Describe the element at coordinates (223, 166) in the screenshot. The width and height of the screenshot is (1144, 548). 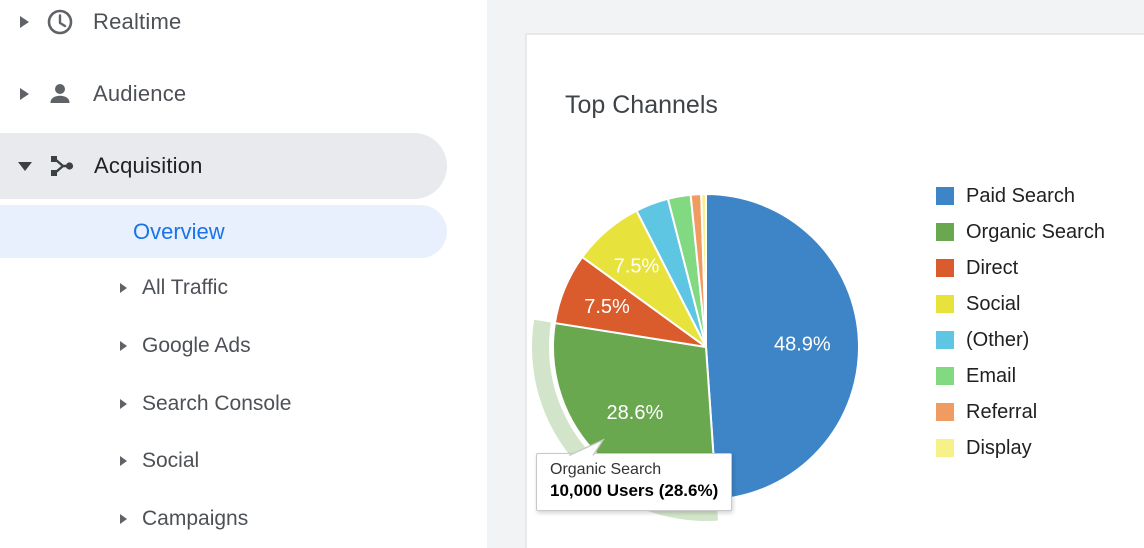
I see `sidebar-item-acquisition: Acquisition` at that location.